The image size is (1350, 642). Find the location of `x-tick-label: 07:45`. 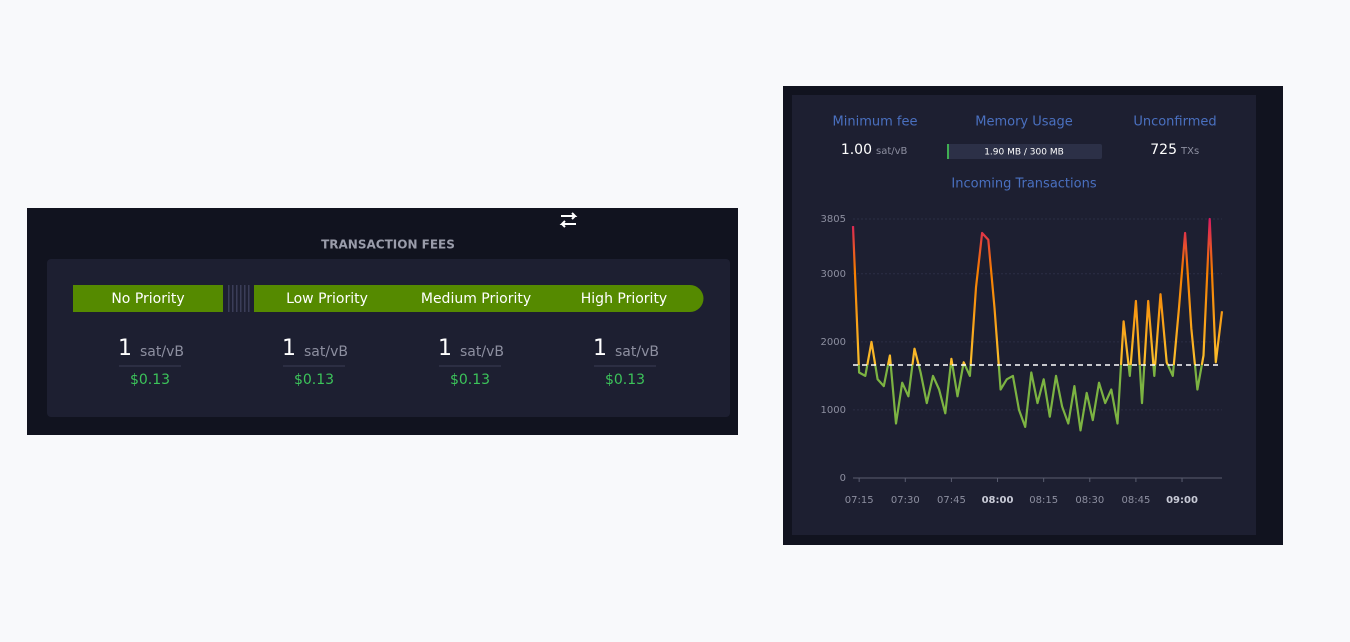

x-tick-label: 07:45 is located at coordinates (951, 500).